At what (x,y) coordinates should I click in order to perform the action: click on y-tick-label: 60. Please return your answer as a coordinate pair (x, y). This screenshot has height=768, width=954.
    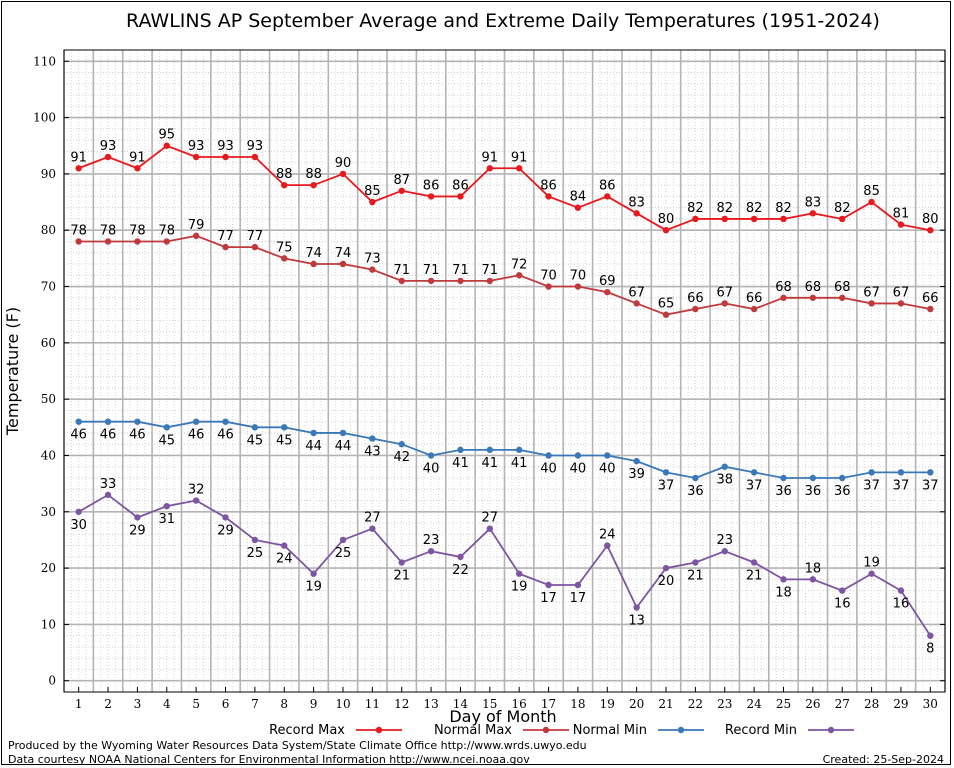
    Looking at the image, I should click on (48, 343).